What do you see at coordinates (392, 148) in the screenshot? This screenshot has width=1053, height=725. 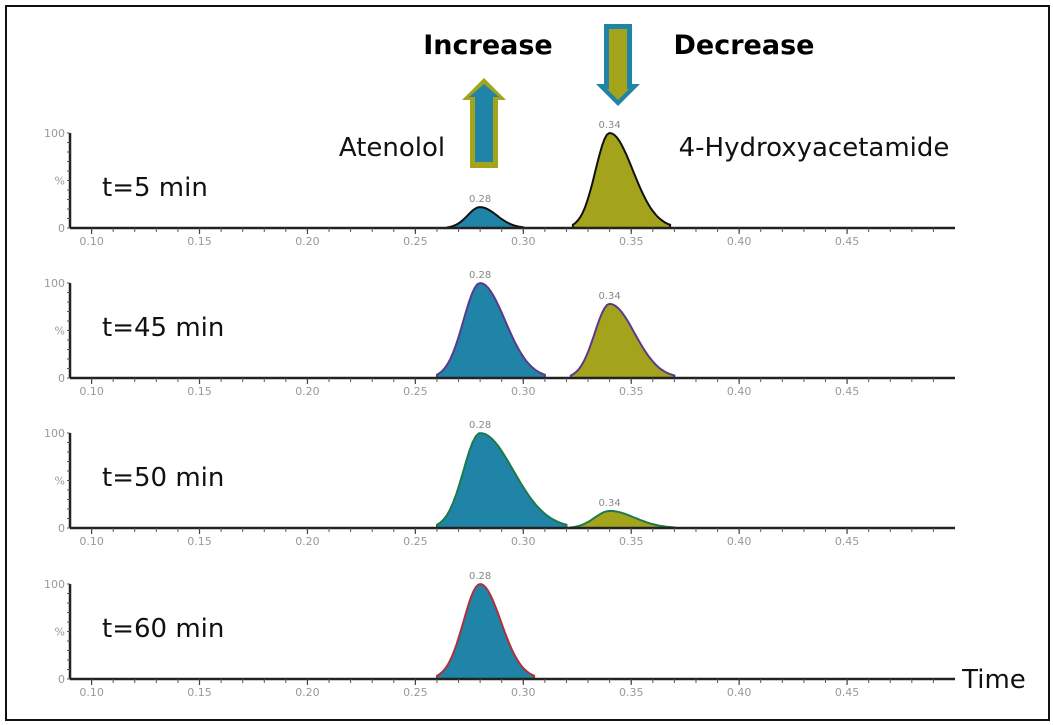 I see `atenolol-label: Atenolol` at bounding box center [392, 148].